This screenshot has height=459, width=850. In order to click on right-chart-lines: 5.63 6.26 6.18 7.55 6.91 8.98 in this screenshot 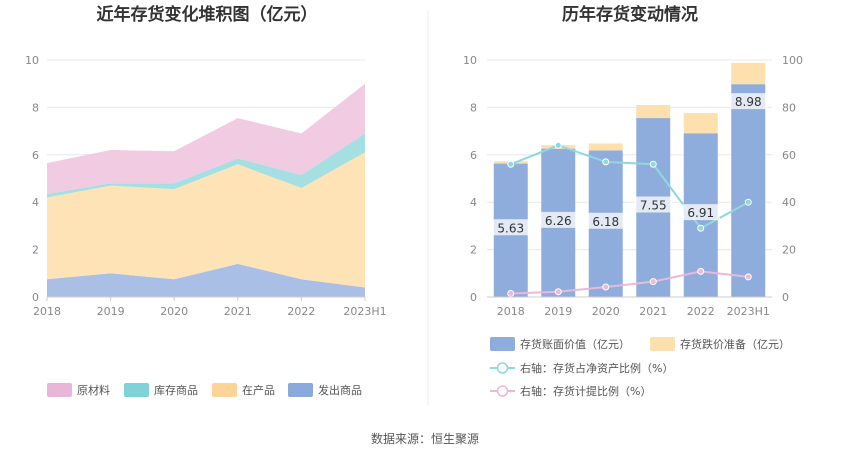, I will do `click(629, 195)`.